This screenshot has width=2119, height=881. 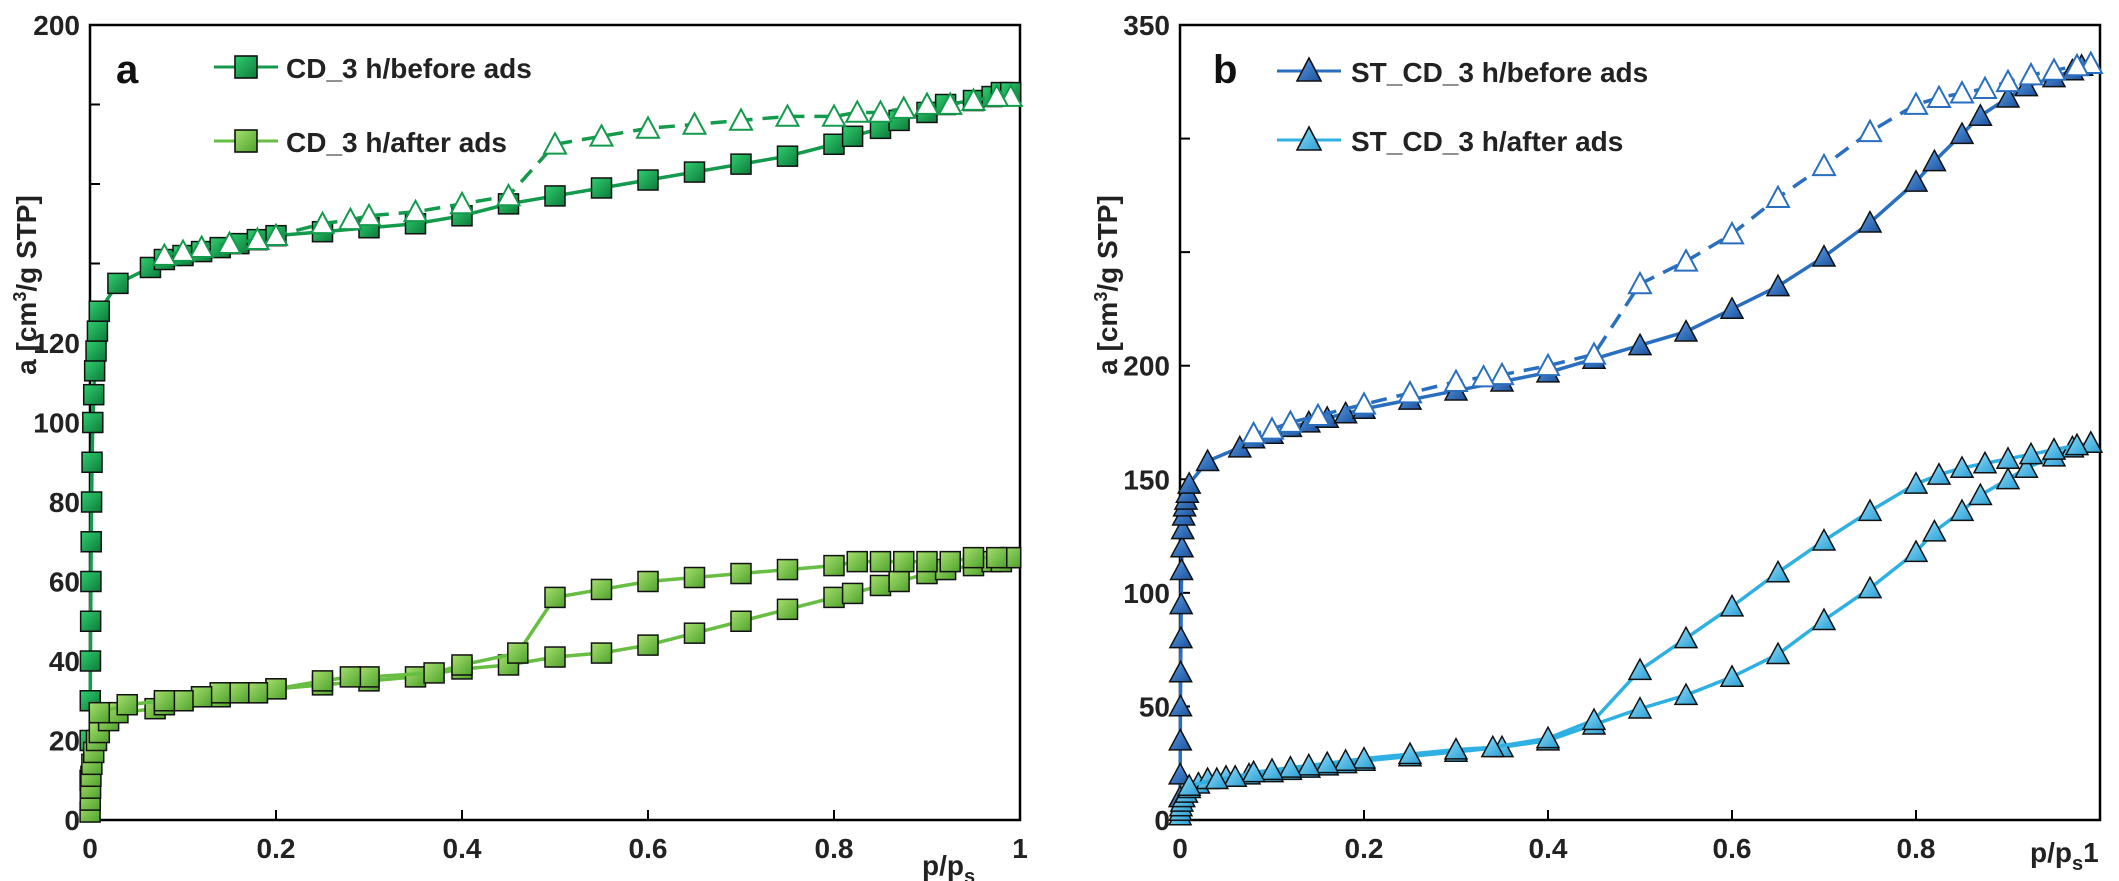 I want to click on x-tick-label: 1, so click(x=1020, y=848).